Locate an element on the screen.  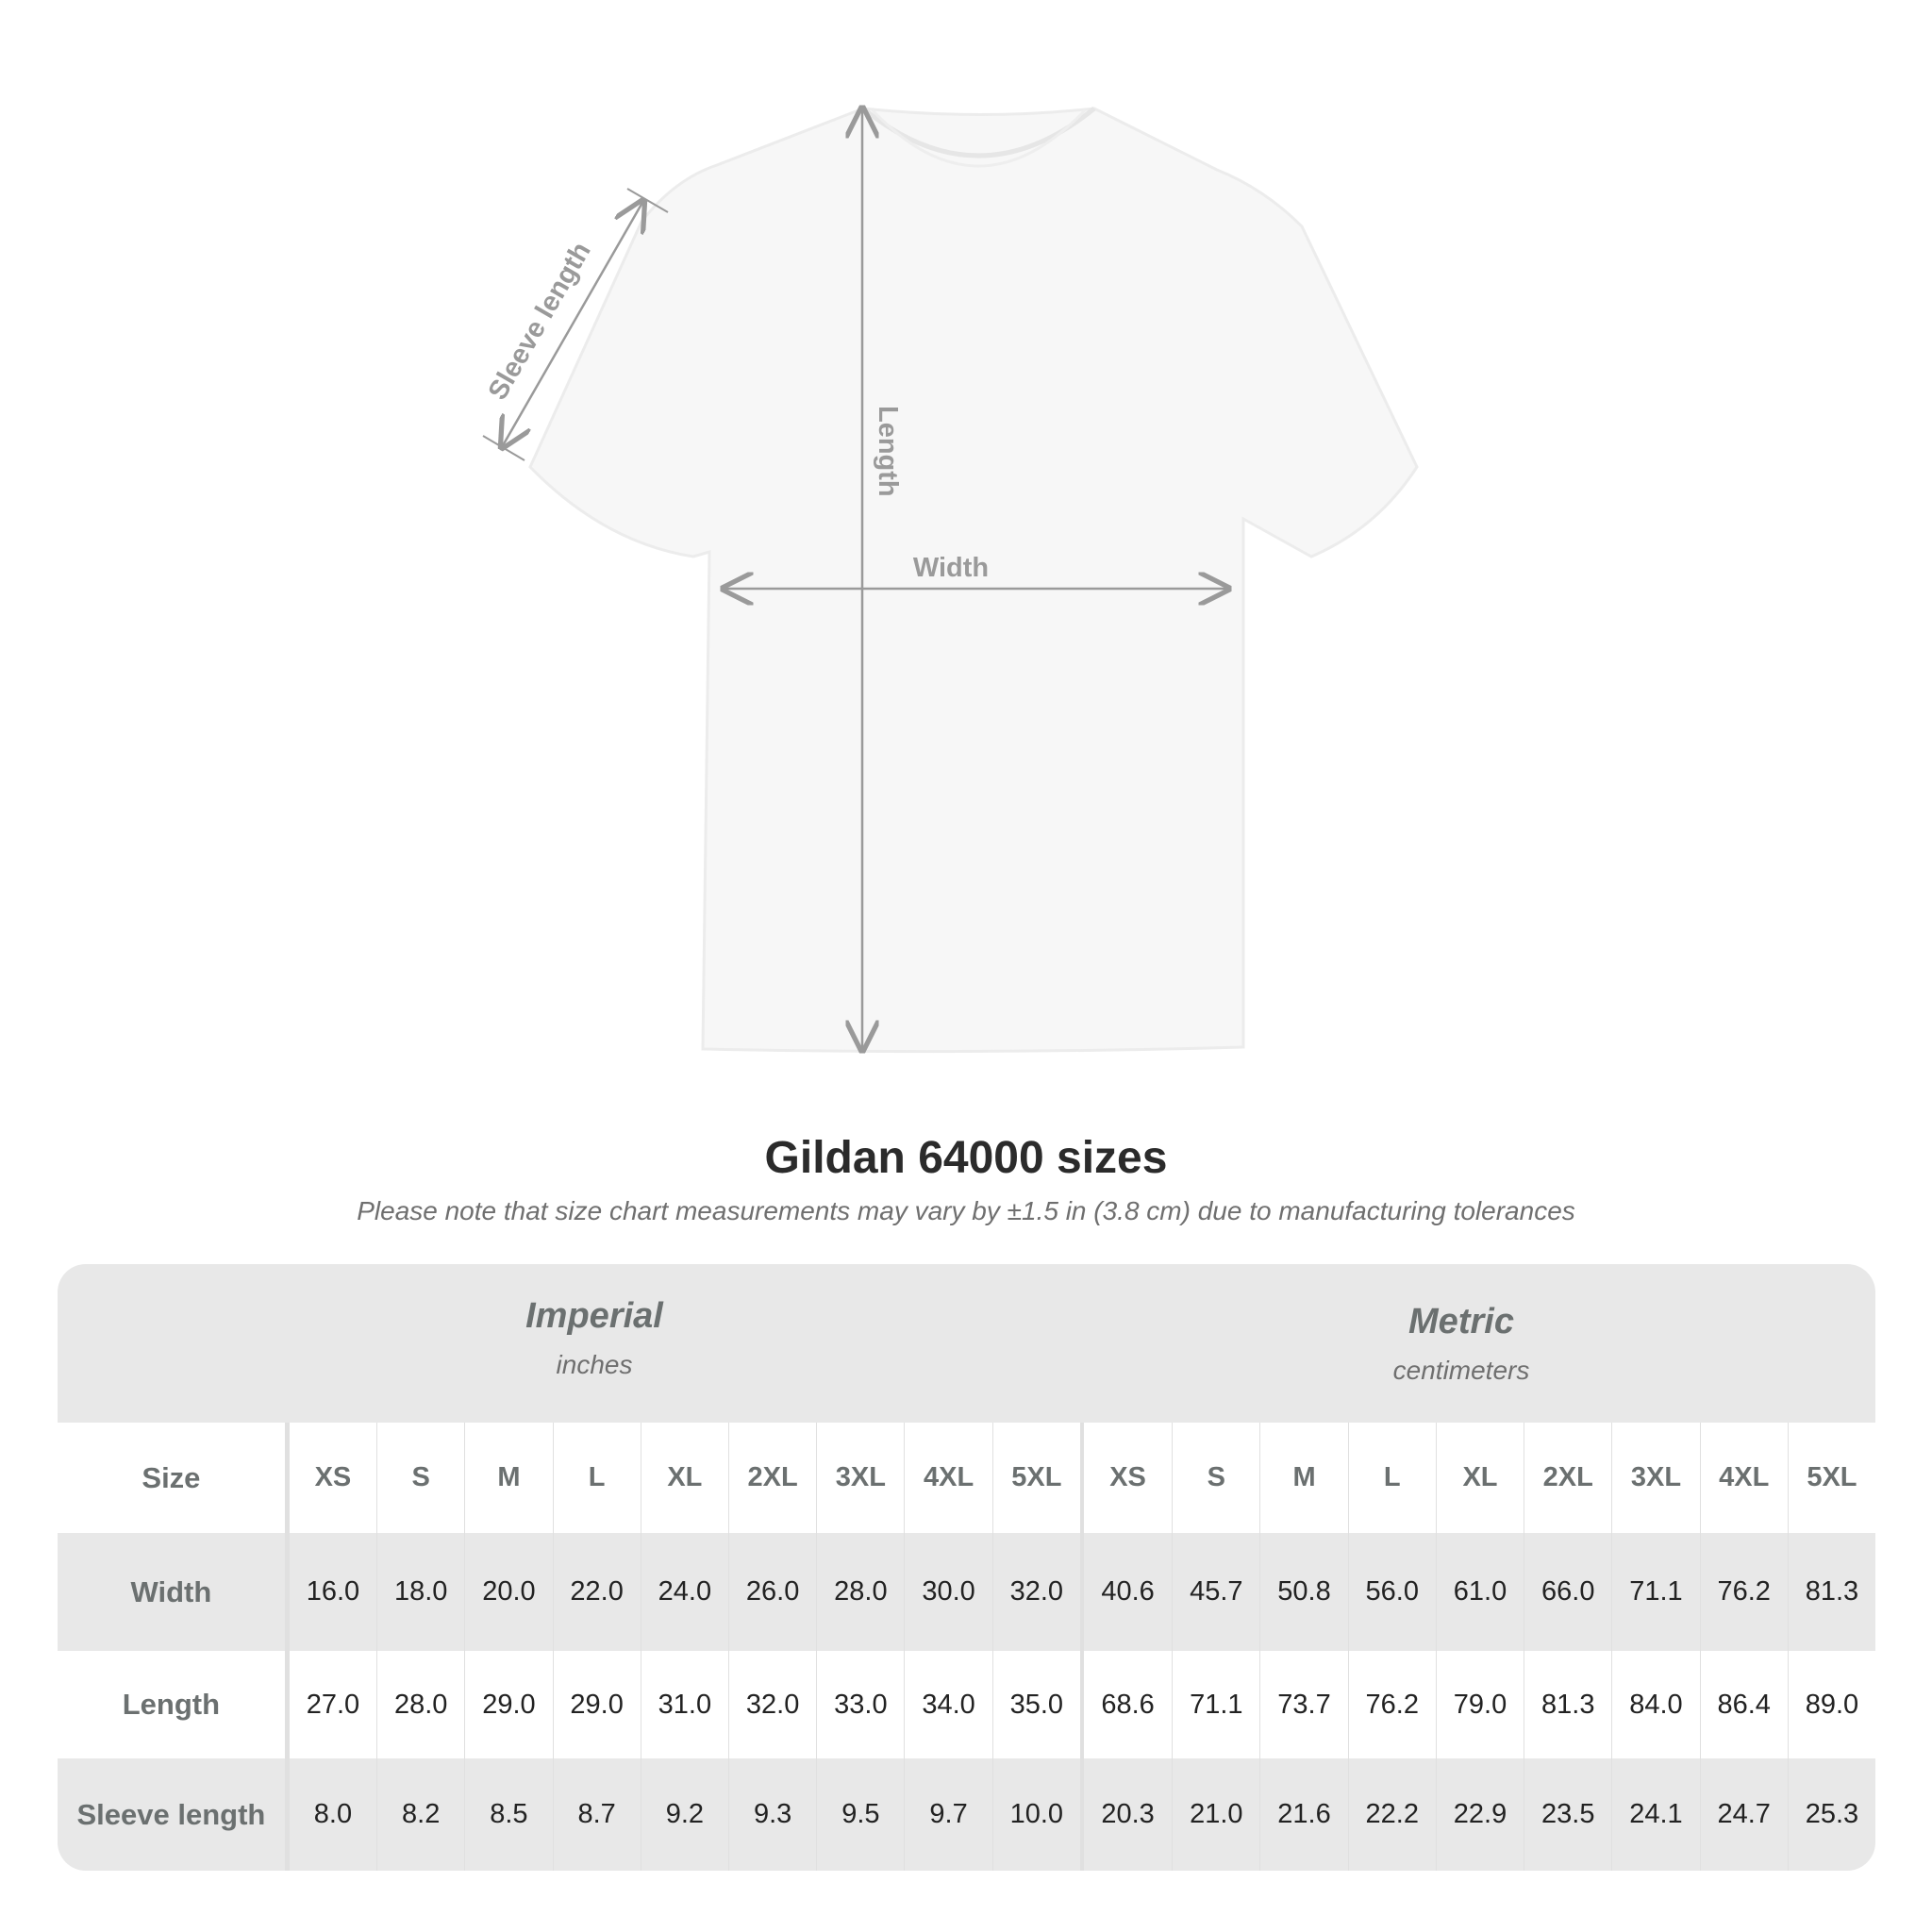
size-header-imperial: 5XL is located at coordinates (1035, 1478).